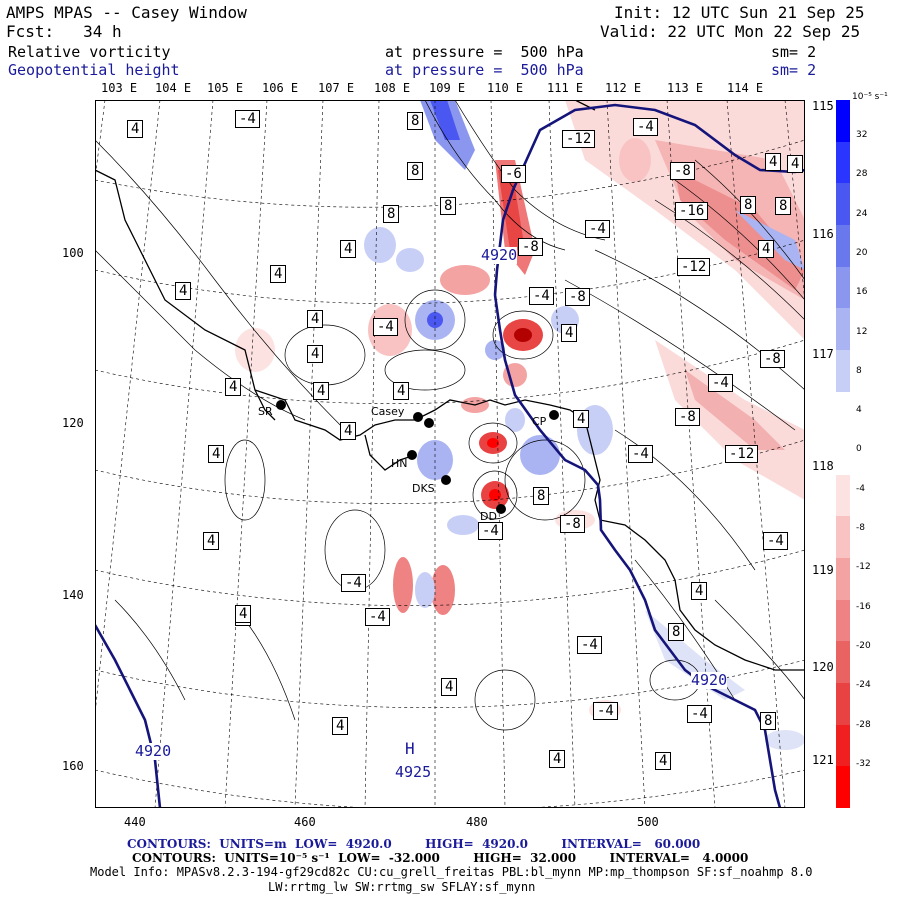 The image size is (900, 900). I want to click on colorbar-tick-label: -32, so click(863, 763).